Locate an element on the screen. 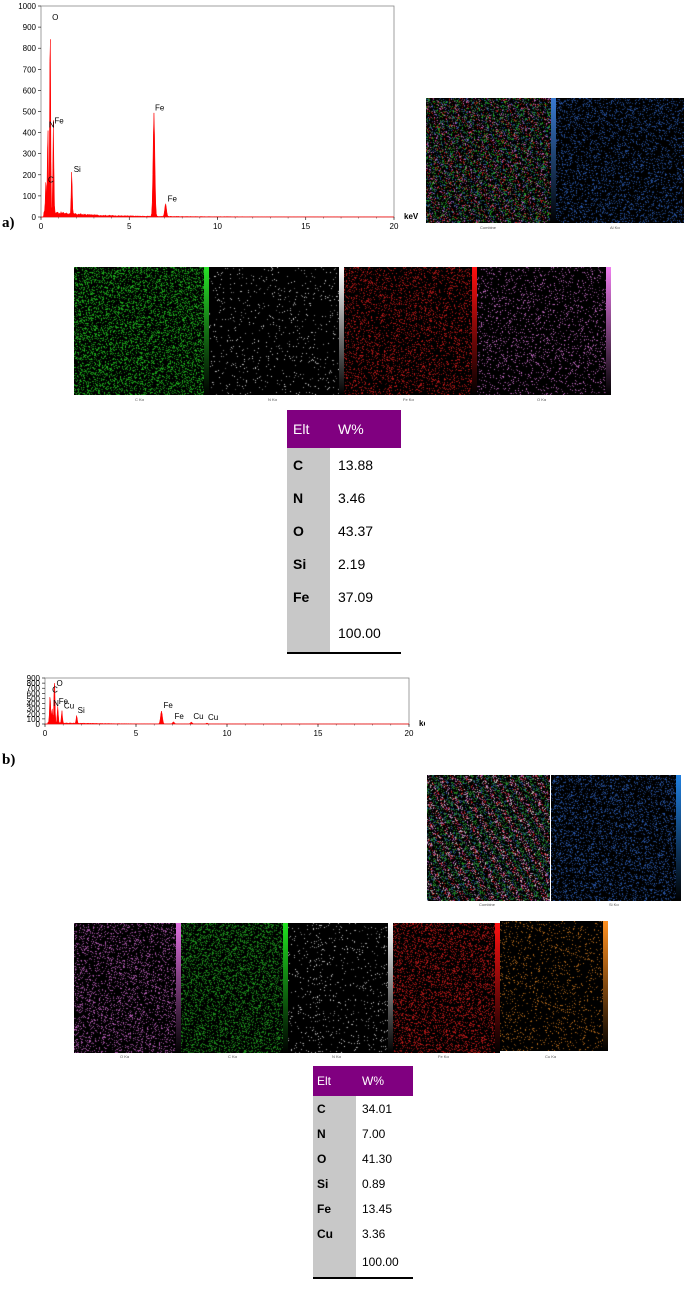 This screenshot has height=1293, width=685. table-header-row: Elt W% is located at coordinates (344, 429).